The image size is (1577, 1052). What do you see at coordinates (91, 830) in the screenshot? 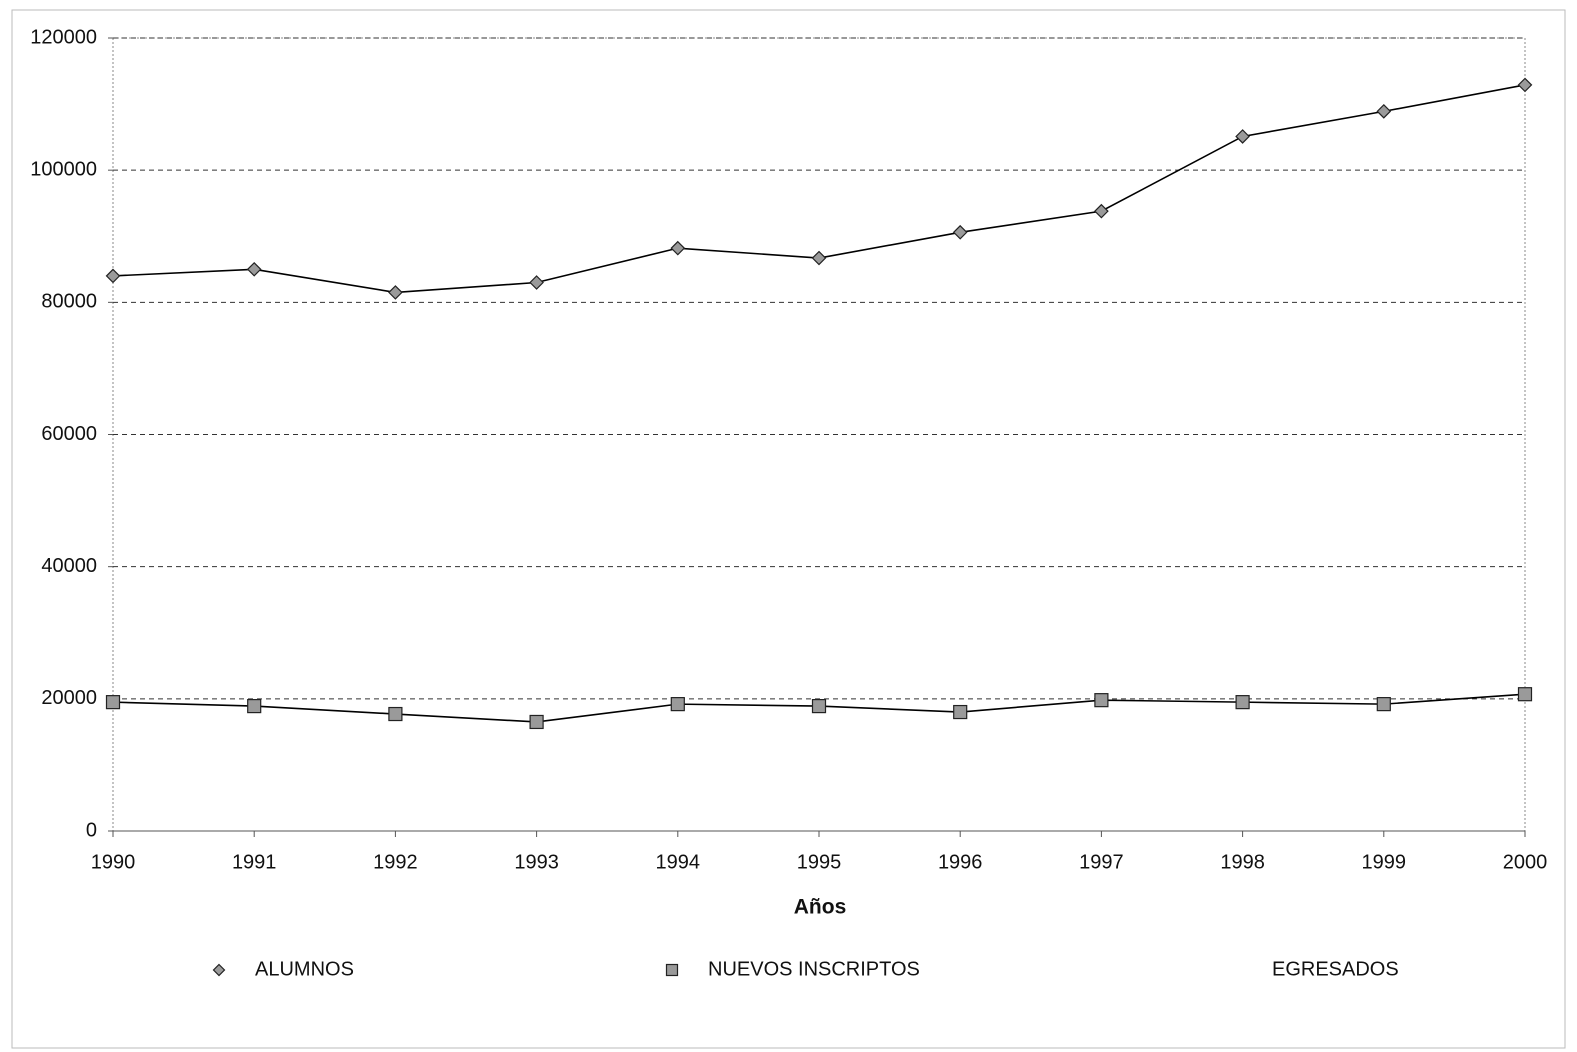
I see `y-tick-label: 0` at bounding box center [91, 830].